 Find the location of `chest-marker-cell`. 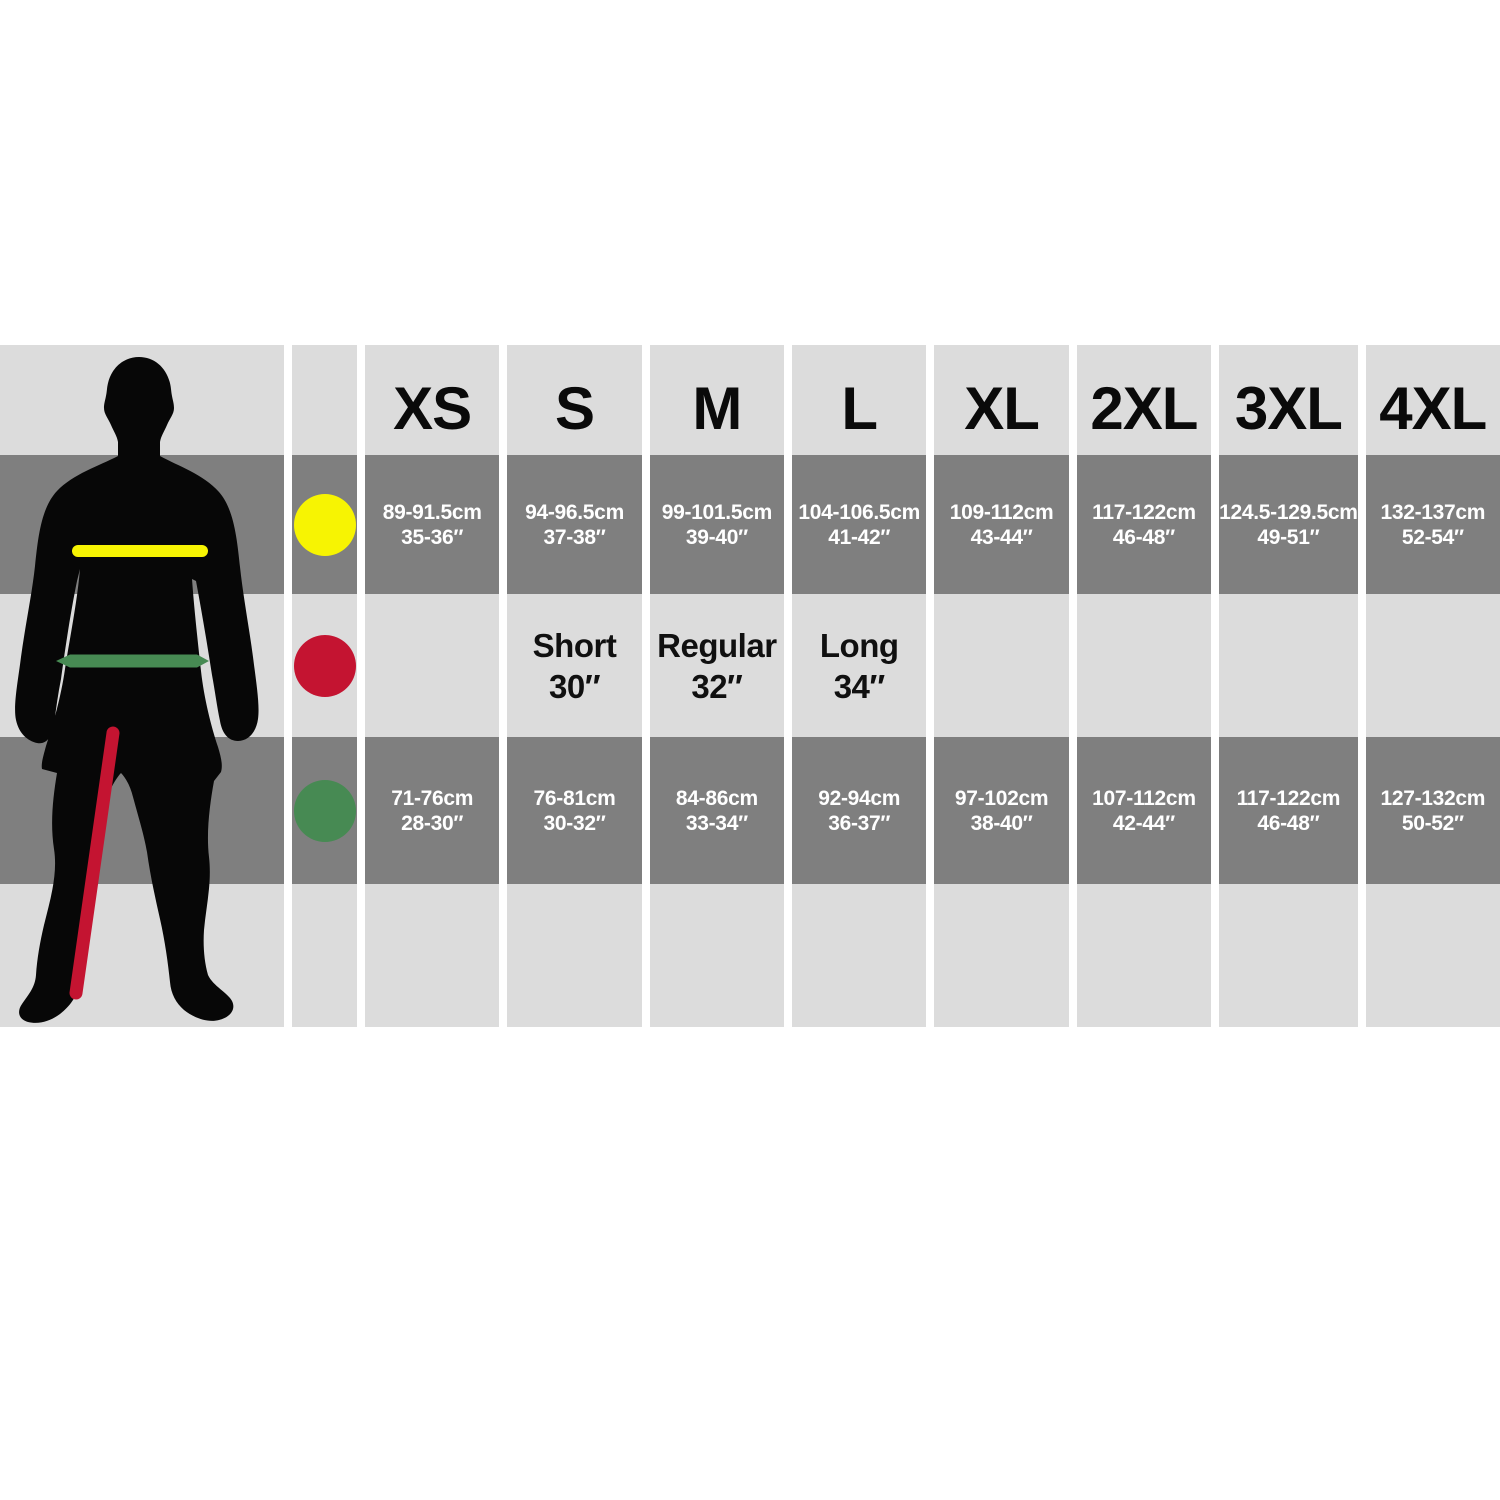

chest-marker-cell is located at coordinates (324, 524).